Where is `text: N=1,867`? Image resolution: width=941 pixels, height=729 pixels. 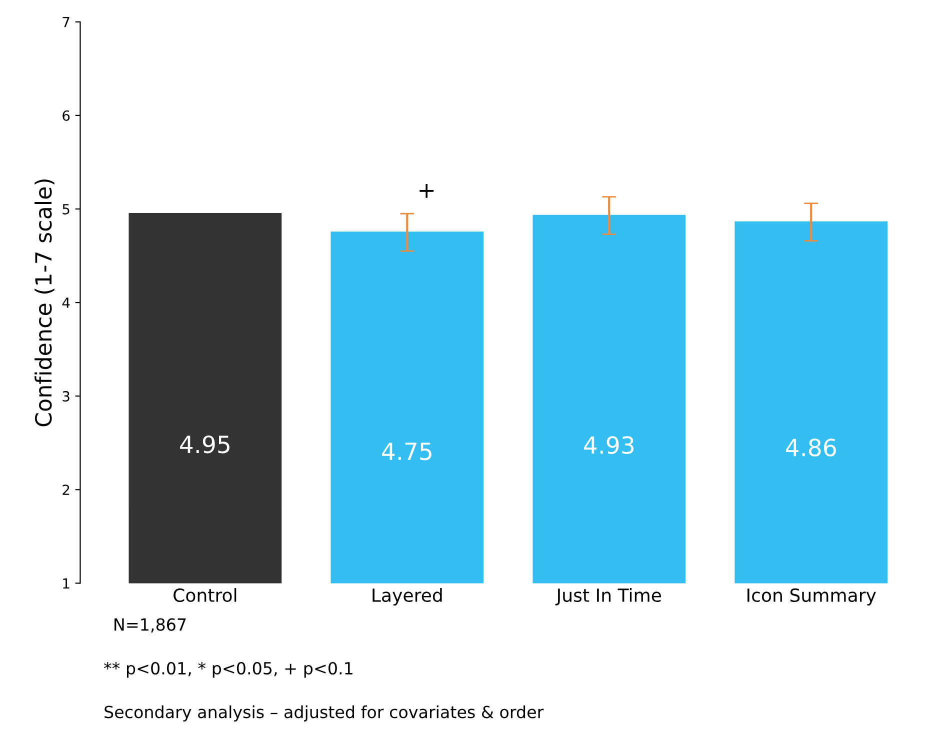
text: N=1,867 is located at coordinates (150, 625).